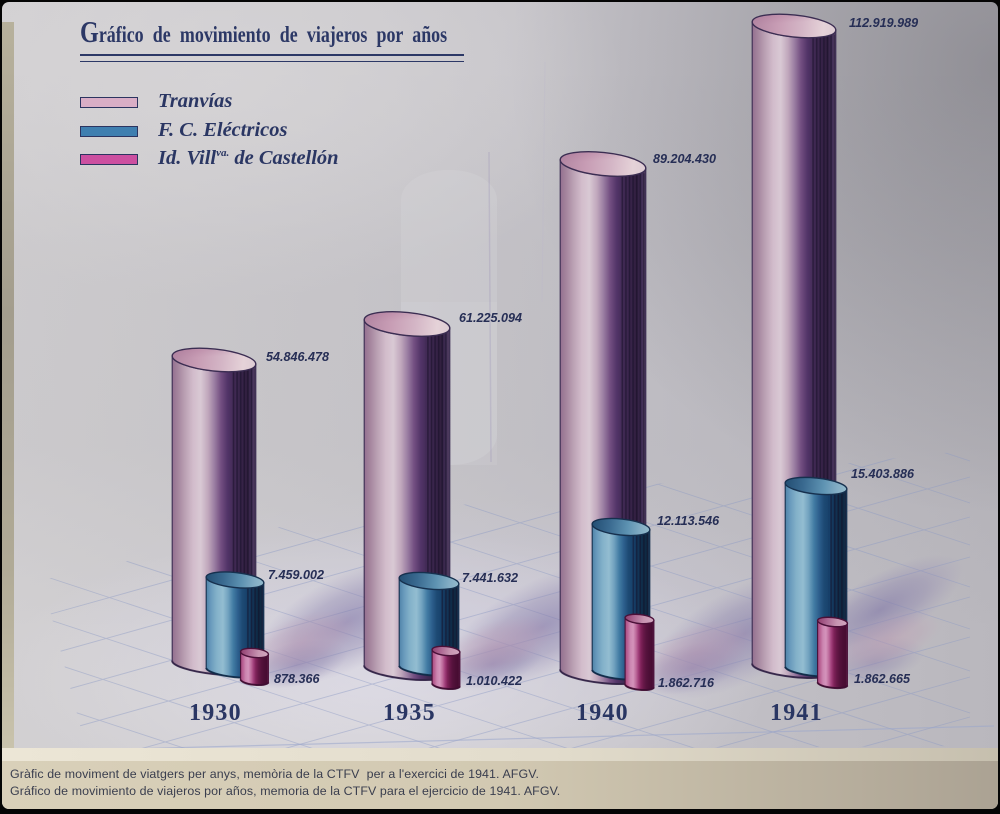 The width and height of the screenshot is (1000, 814). Describe the element at coordinates (684, 159) in the screenshot. I see `svg-text: 89.204.430` at that location.